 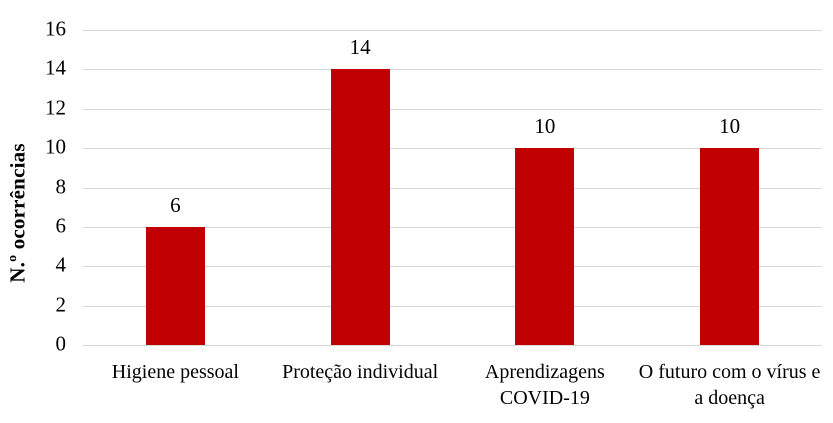 I want to click on y-tick-label: 16, so click(x=55, y=28).